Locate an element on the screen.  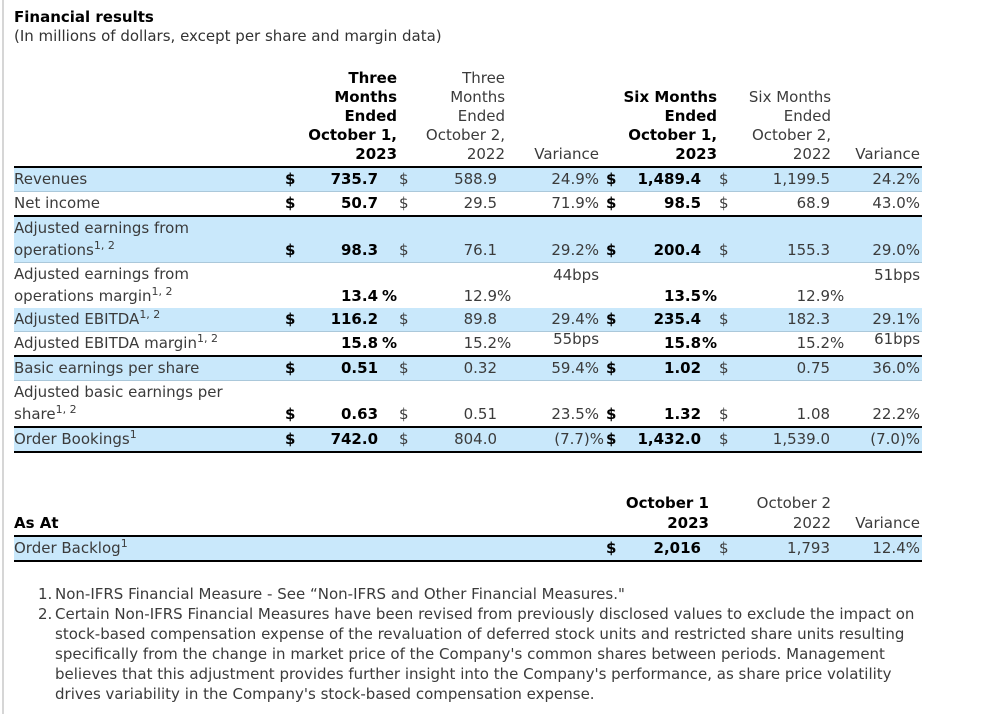
variance-cell: 29.1% is located at coordinates (880, 320).